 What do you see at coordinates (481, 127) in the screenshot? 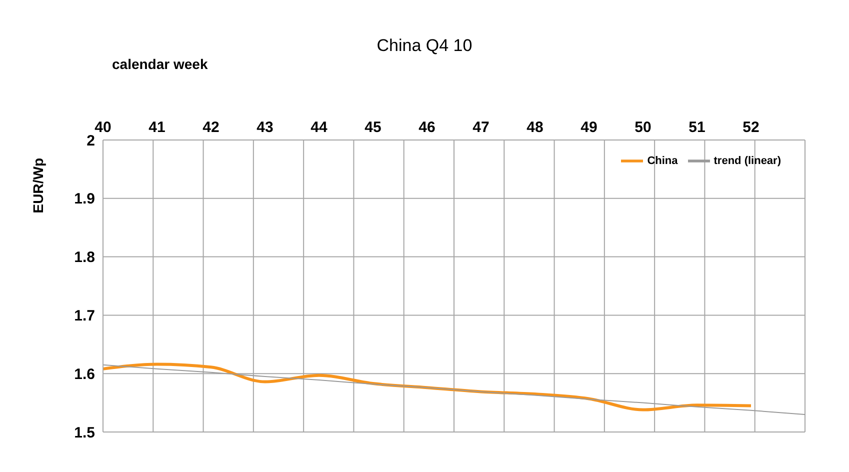
I see `x-tick-label: 47` at bounding box center [481, 127].